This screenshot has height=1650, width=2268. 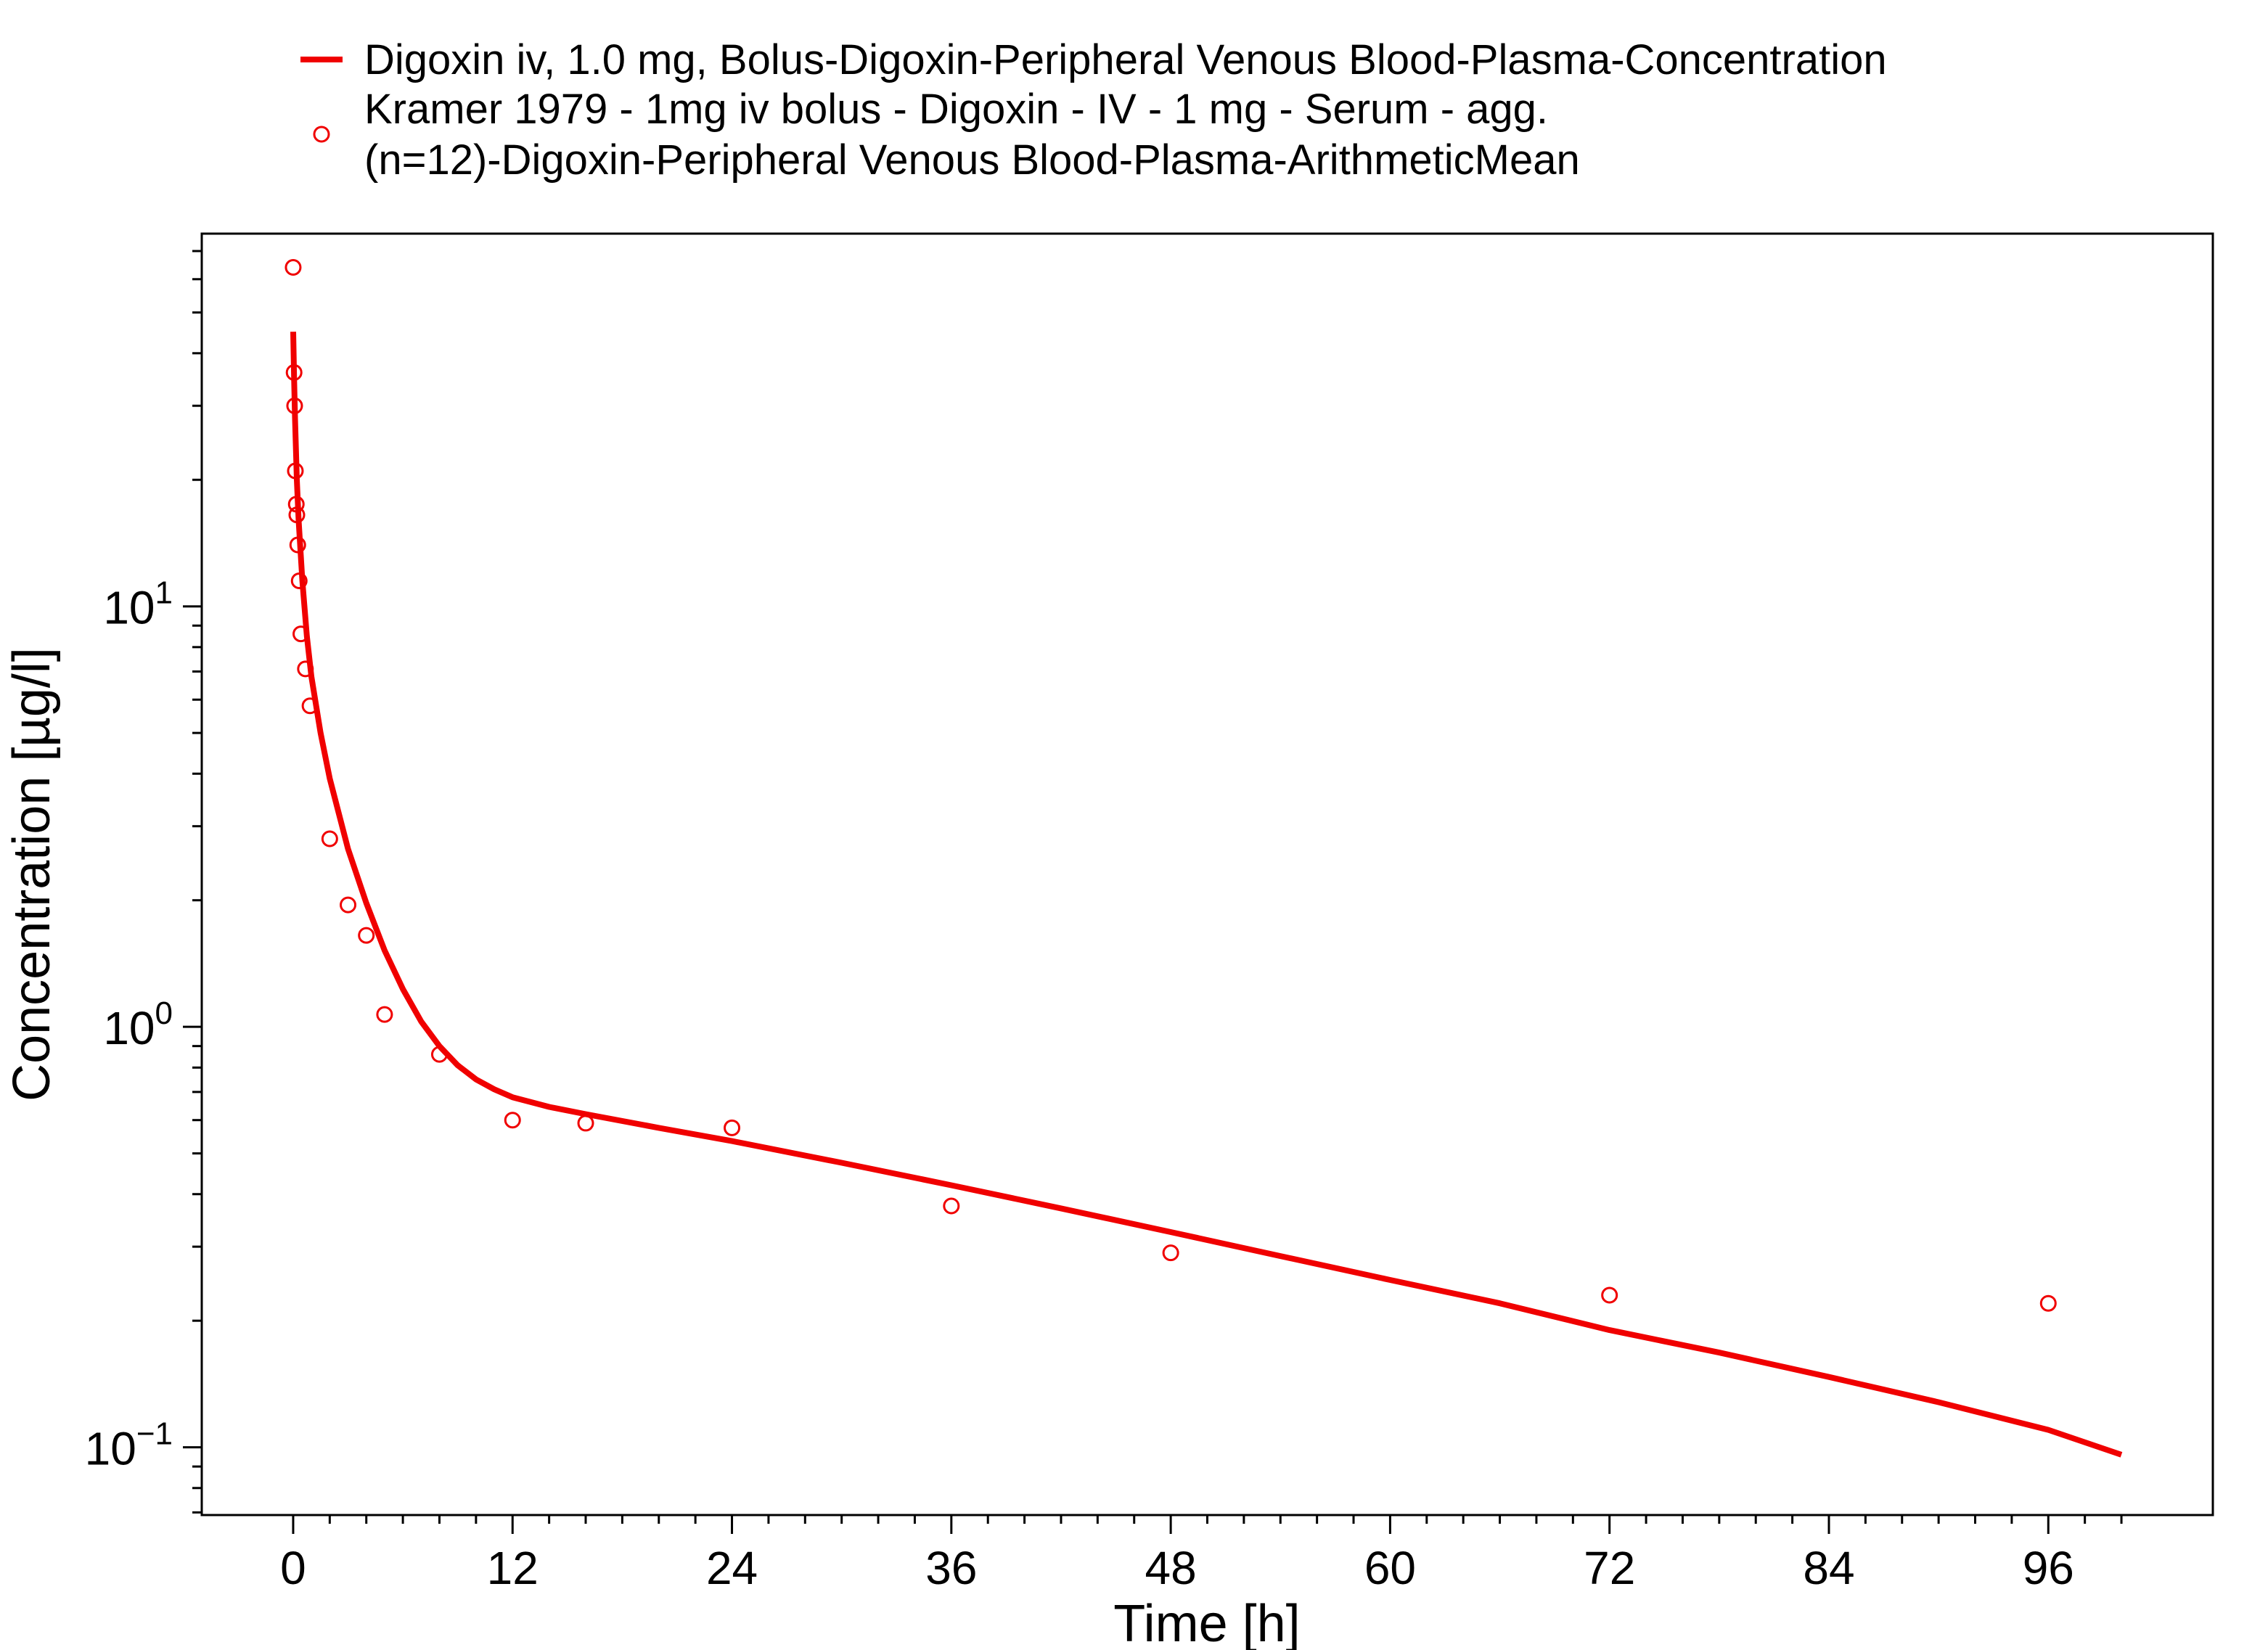 I want to click on x-tick-label: 36, so click(x=951, y=1568).